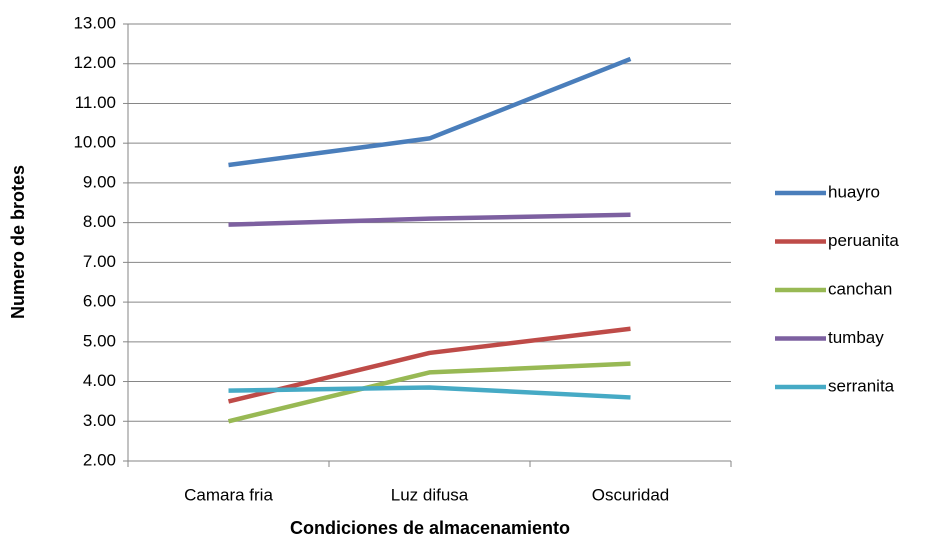 The height and width of the screenshot is (544, 938). Describe the element at coordinates (99, 459) in the screenshot. I see `y-tick-label: 2.00` at that location.